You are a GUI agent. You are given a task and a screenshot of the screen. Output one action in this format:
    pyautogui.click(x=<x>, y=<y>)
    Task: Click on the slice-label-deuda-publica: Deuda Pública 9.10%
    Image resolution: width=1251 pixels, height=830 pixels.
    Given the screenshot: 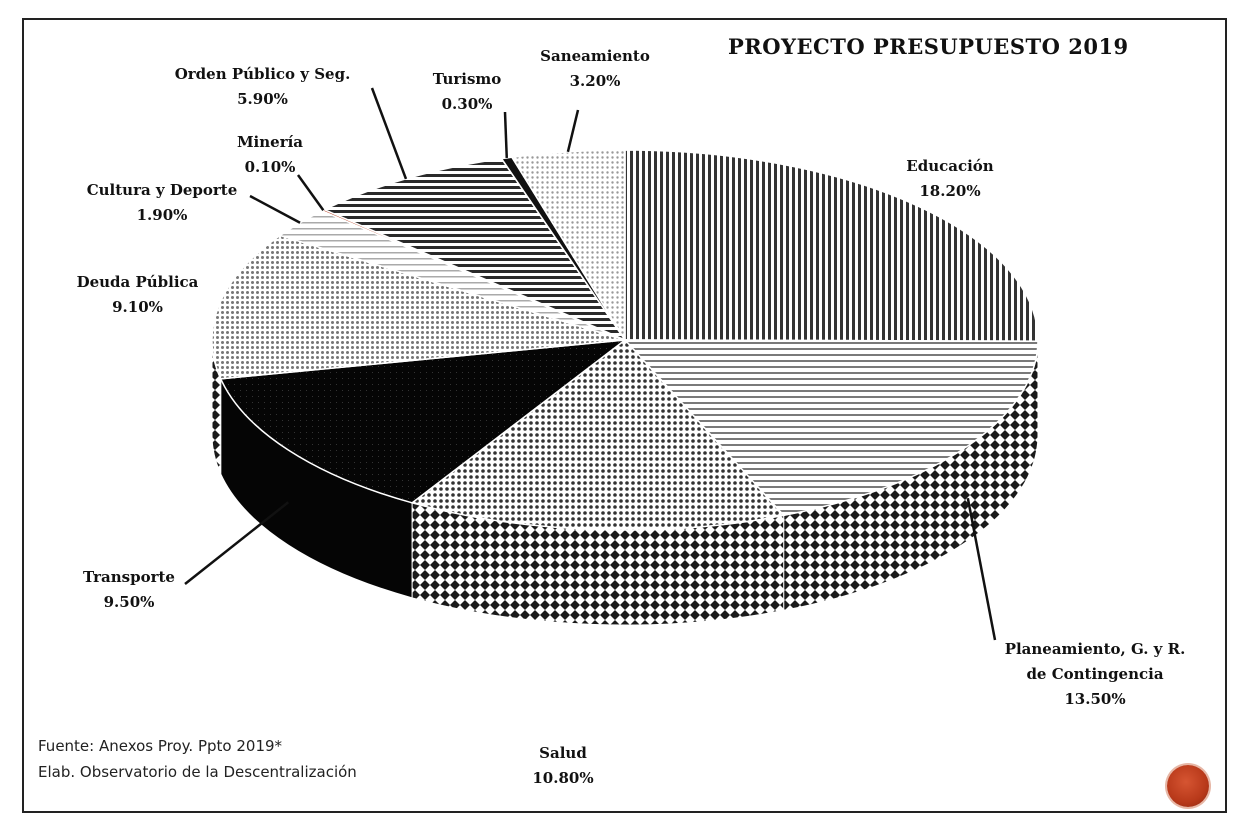 What is the action you would take?
    pyautogui.click(x=137, y=295)
    